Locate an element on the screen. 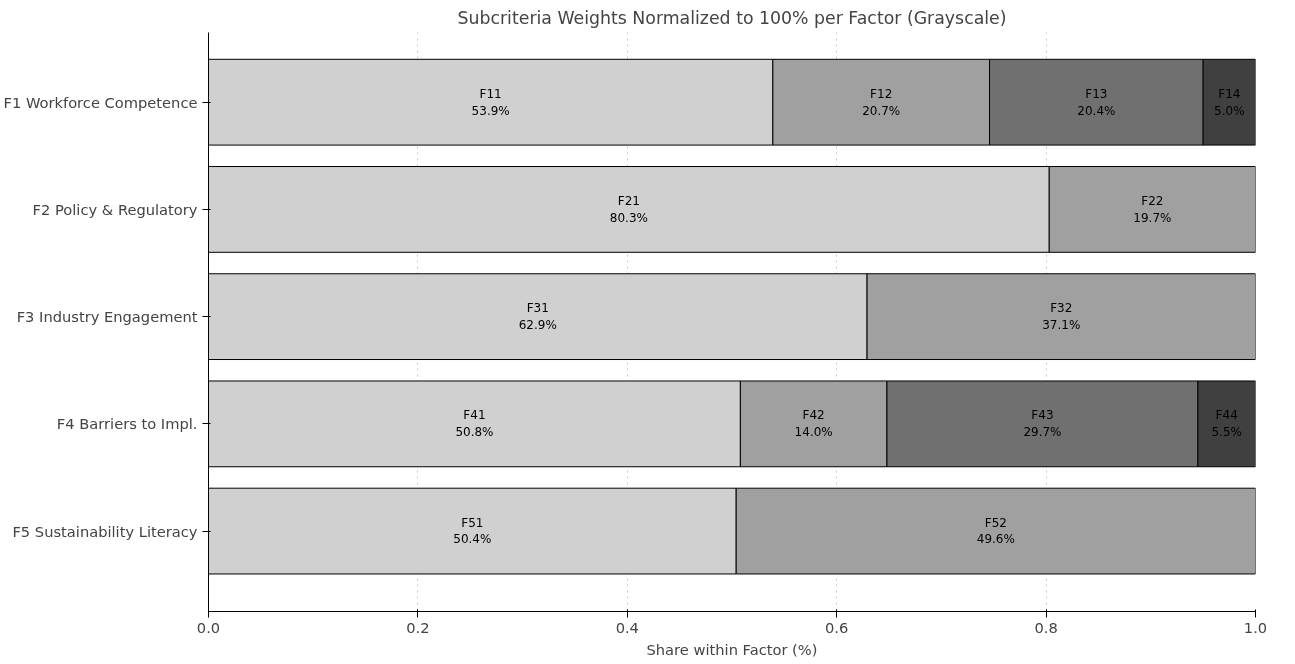 This screenshot has width=1295, height=664. y-tick-label: F1 Workforce Competence is located at coordinates (100, 102).